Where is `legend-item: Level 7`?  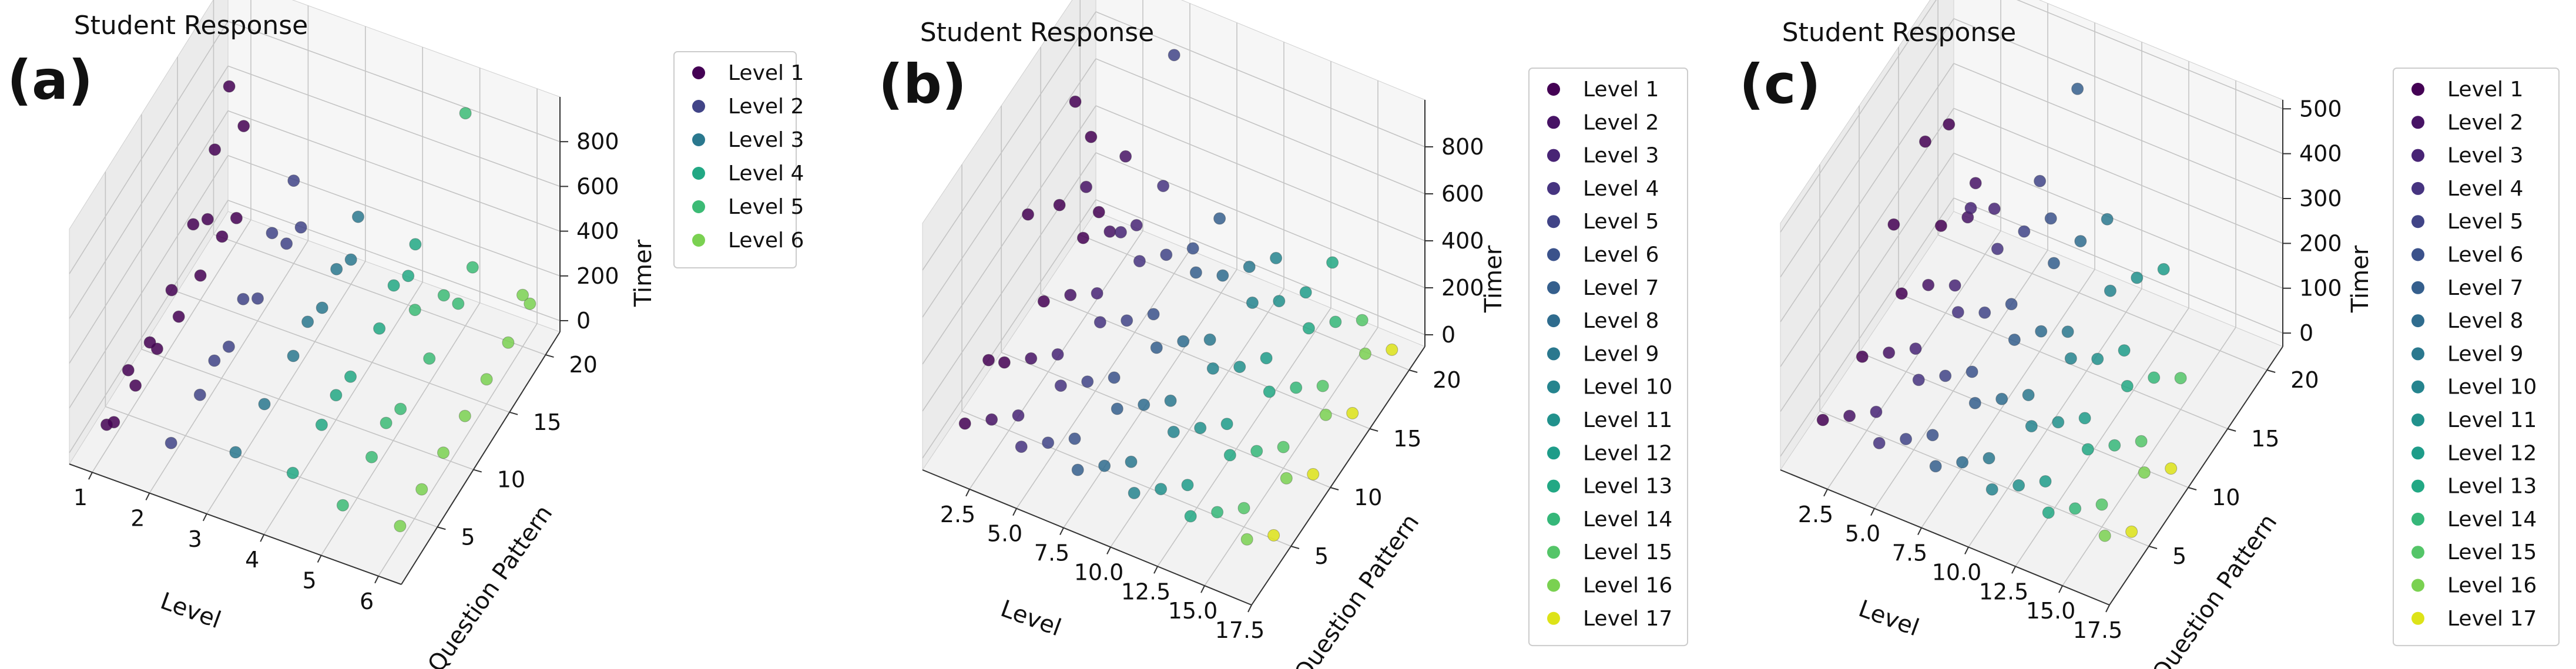 legend-item: Level 7 is located at coordinates (2485, 288).